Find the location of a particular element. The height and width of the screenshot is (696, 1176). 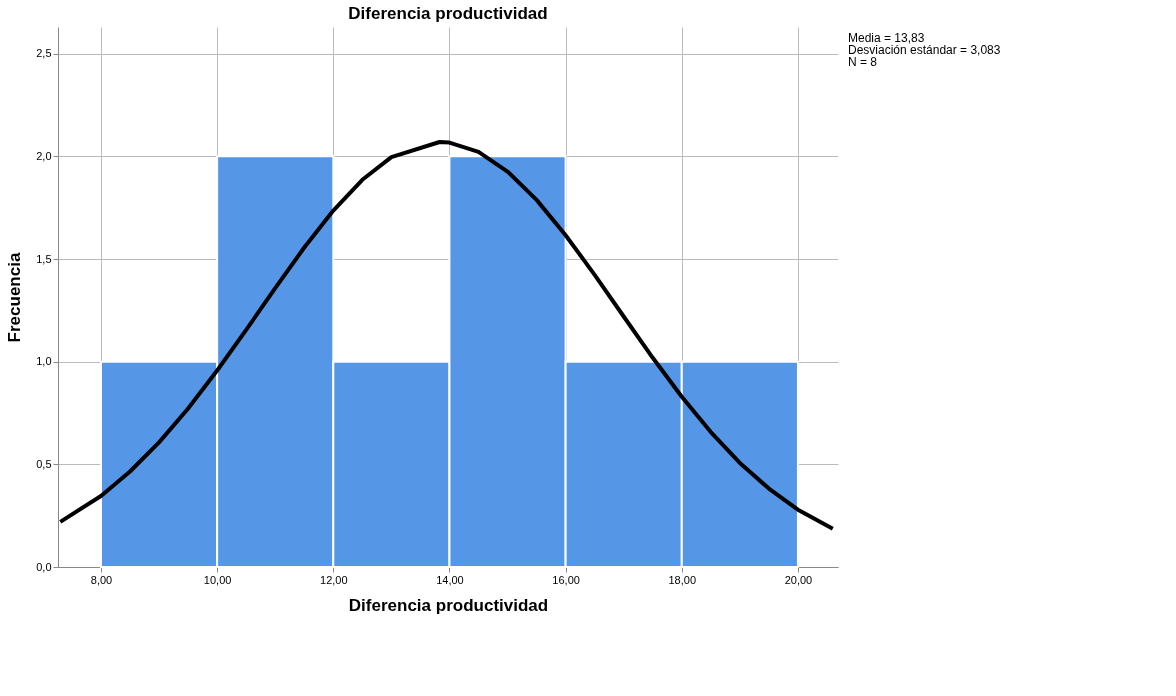

x-tick-label: 8,00 is located at coordinates (101, 579).